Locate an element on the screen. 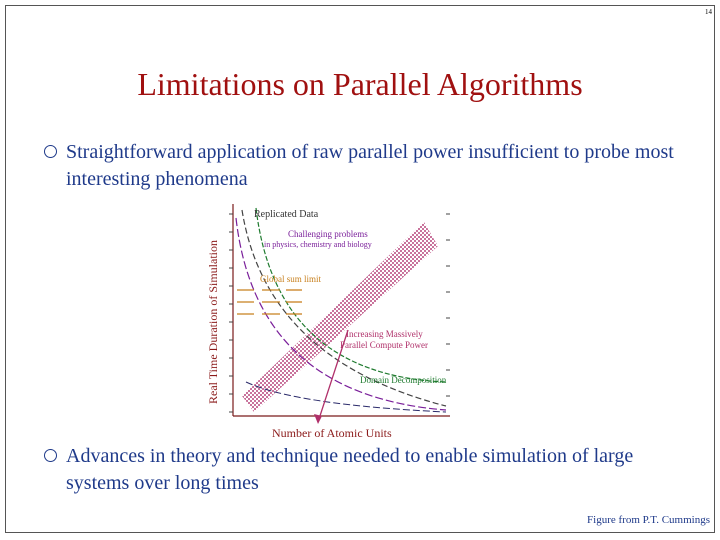 This screenshot has height=540, width=720. annotation-global-sum-limit: Global sum limit is located at coordinates (291, 279).